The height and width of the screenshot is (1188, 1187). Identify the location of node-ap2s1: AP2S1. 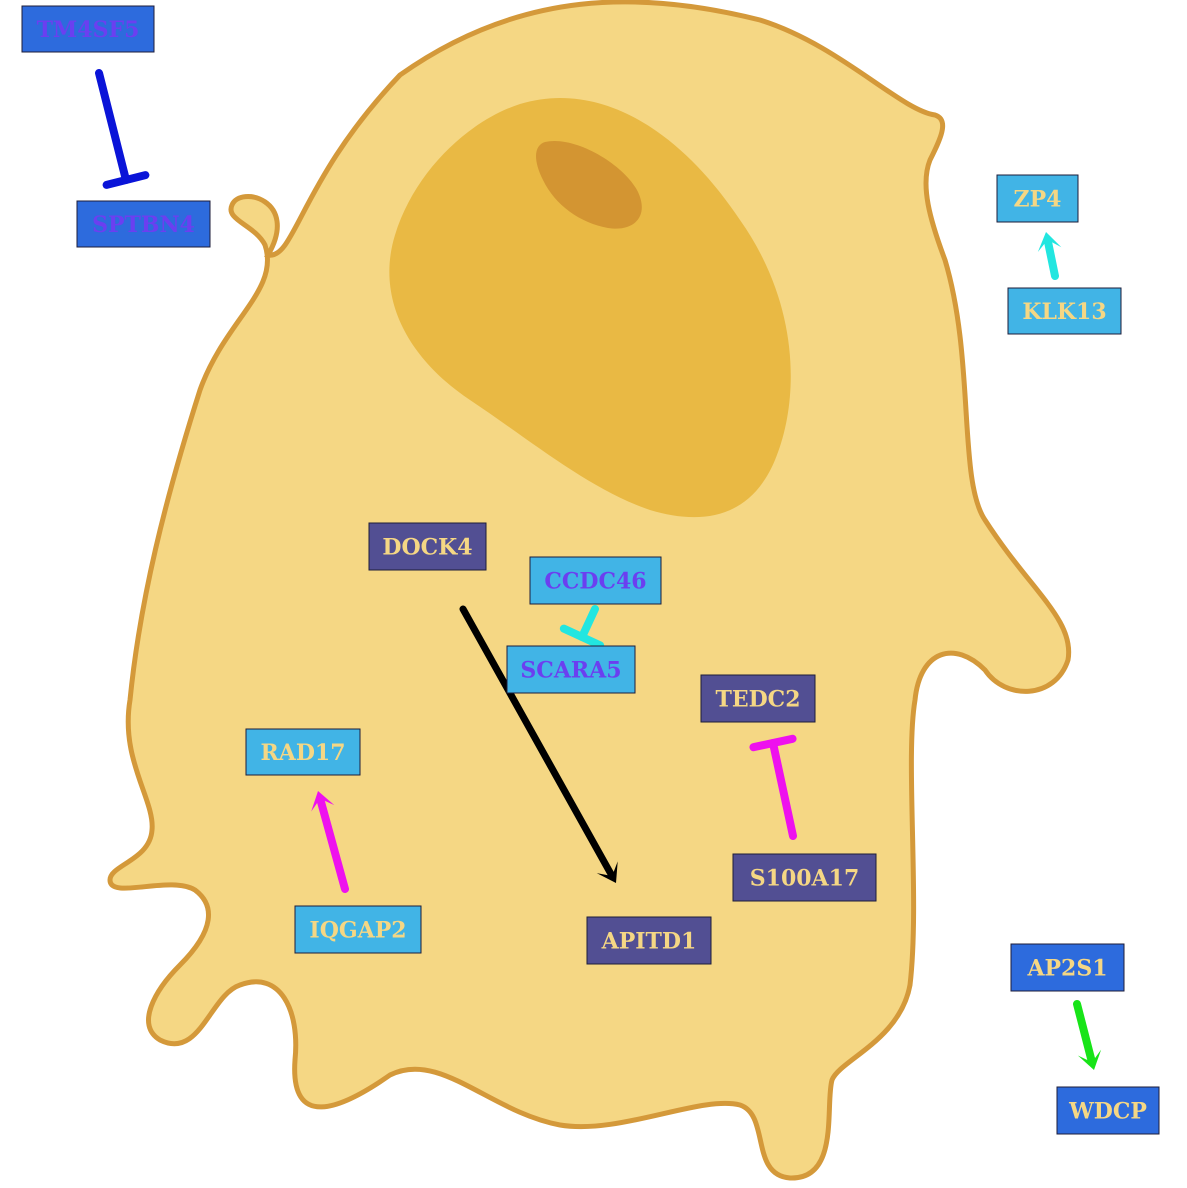
(1067, 967).